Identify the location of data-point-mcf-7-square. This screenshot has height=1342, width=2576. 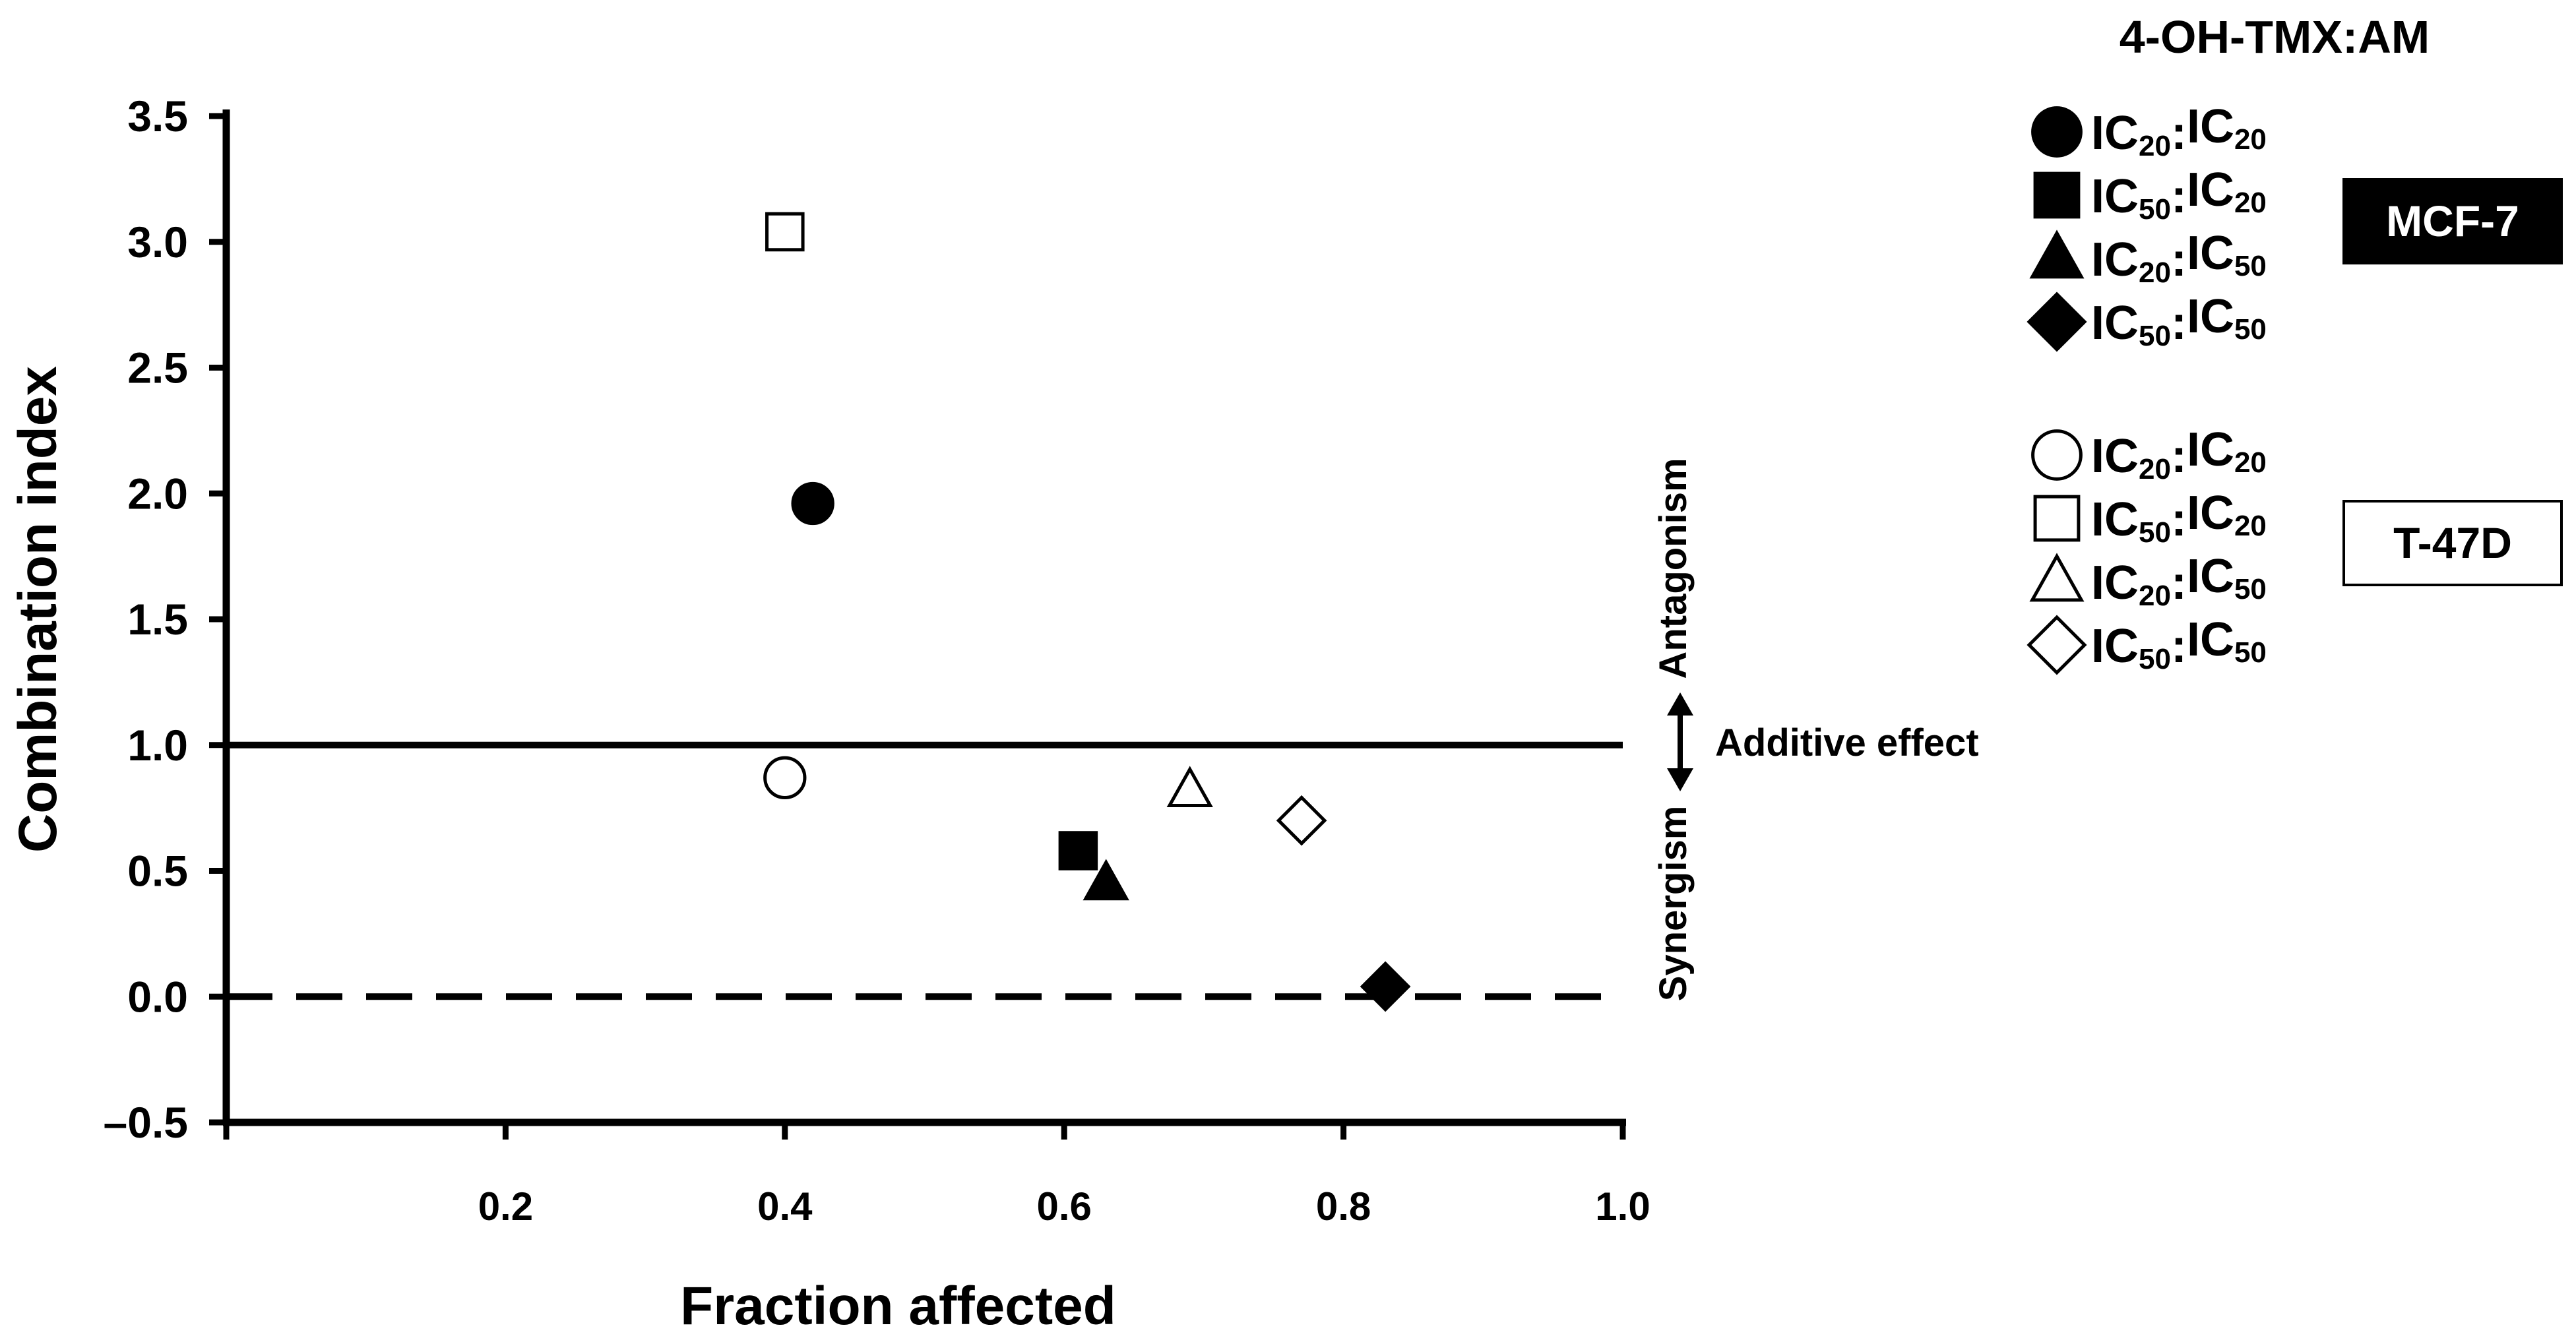
(1078, 850).